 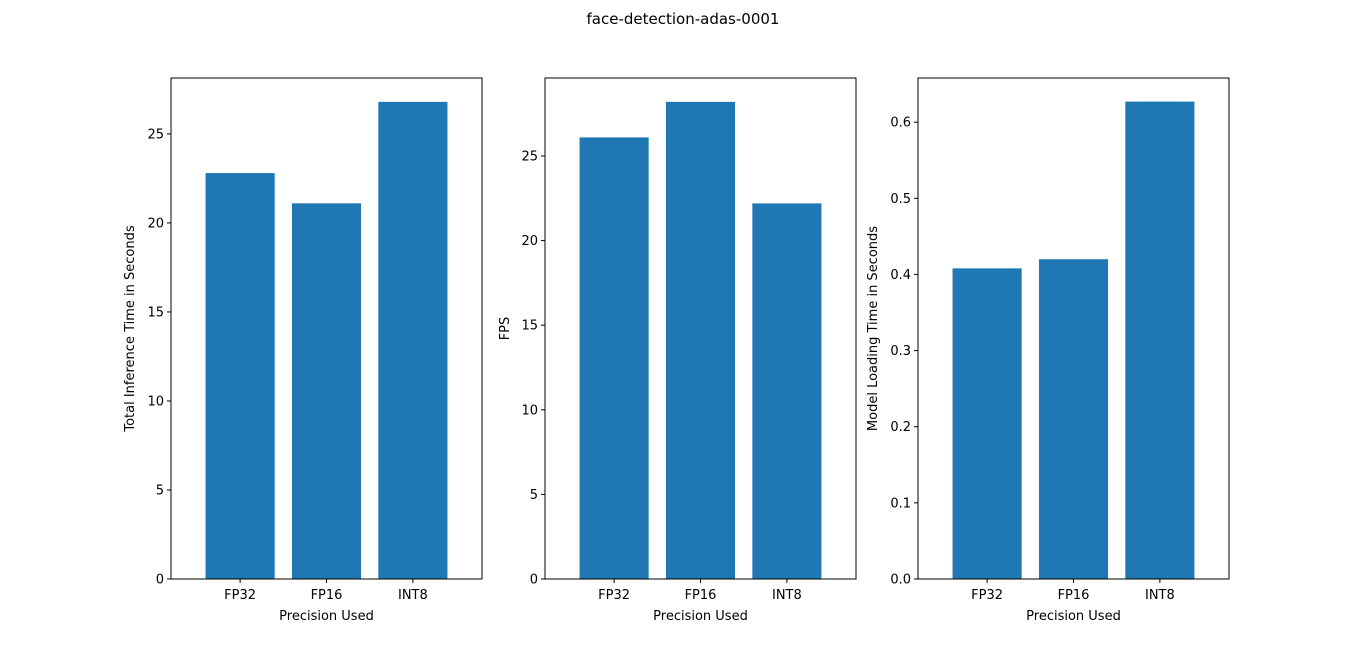 I want to click on y-tick-label: 0.5, so click(x=900, y=199).